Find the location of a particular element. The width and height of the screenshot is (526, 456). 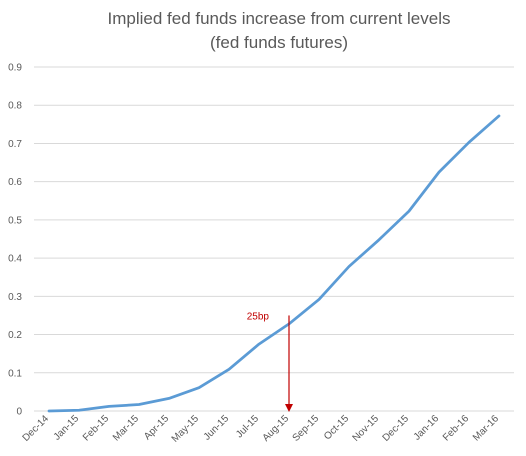

y-tick-label: 0.6 is located at coordinates (15, 182).